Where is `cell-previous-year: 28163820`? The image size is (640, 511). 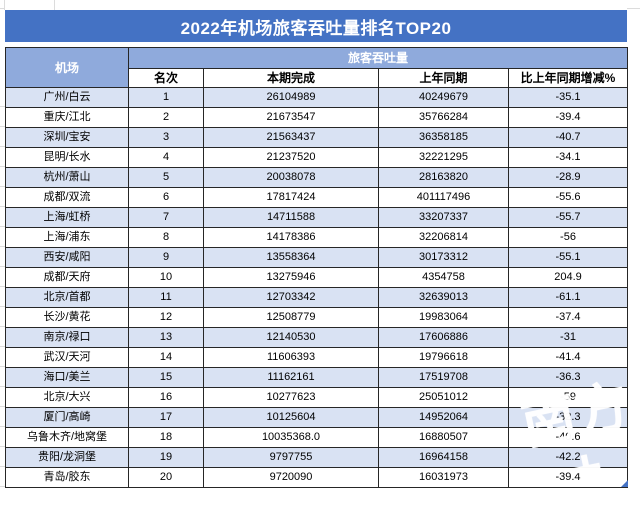
cell-previous-year: 28163820 is located at coordinates (443, 177).